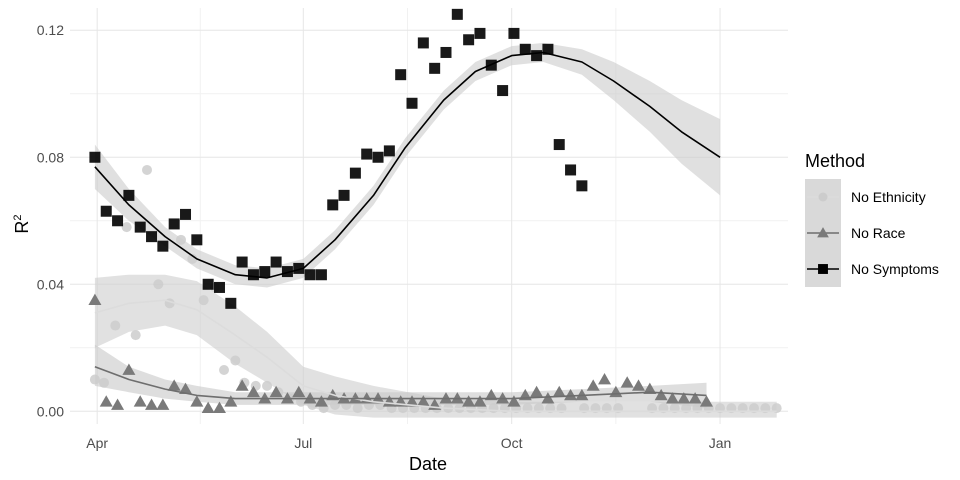 This screenshot has height=480, width=960. I want to click on y-axis-title-superscript: 2, so click(18, 217).